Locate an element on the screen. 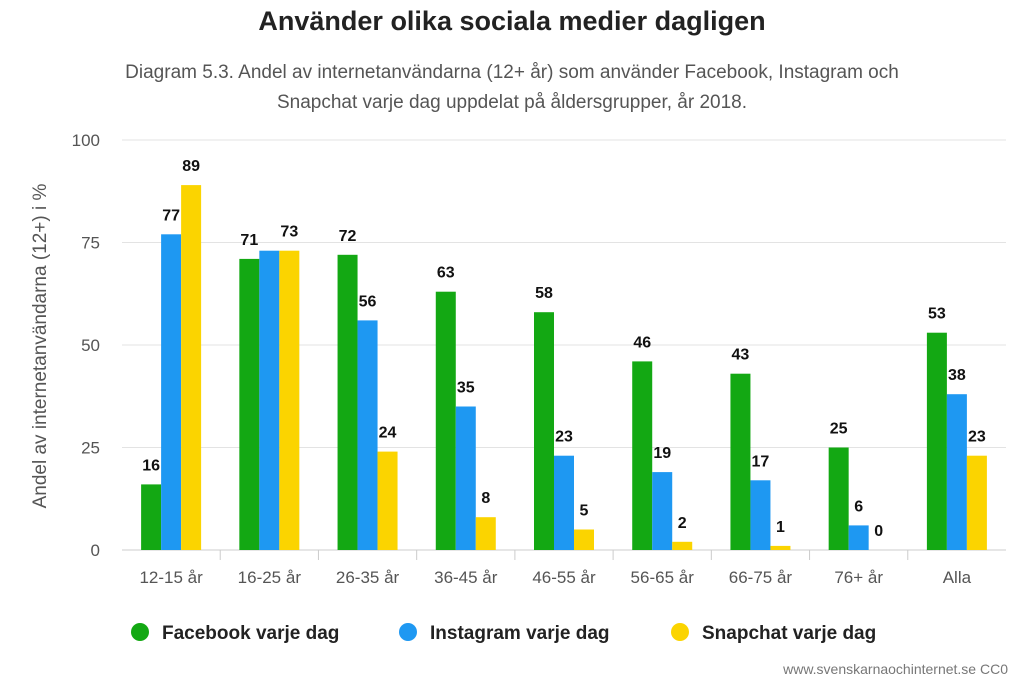 This screenshot has height=683, width=1024. y-tick-label: 100 is located at coordinates (86, 140).